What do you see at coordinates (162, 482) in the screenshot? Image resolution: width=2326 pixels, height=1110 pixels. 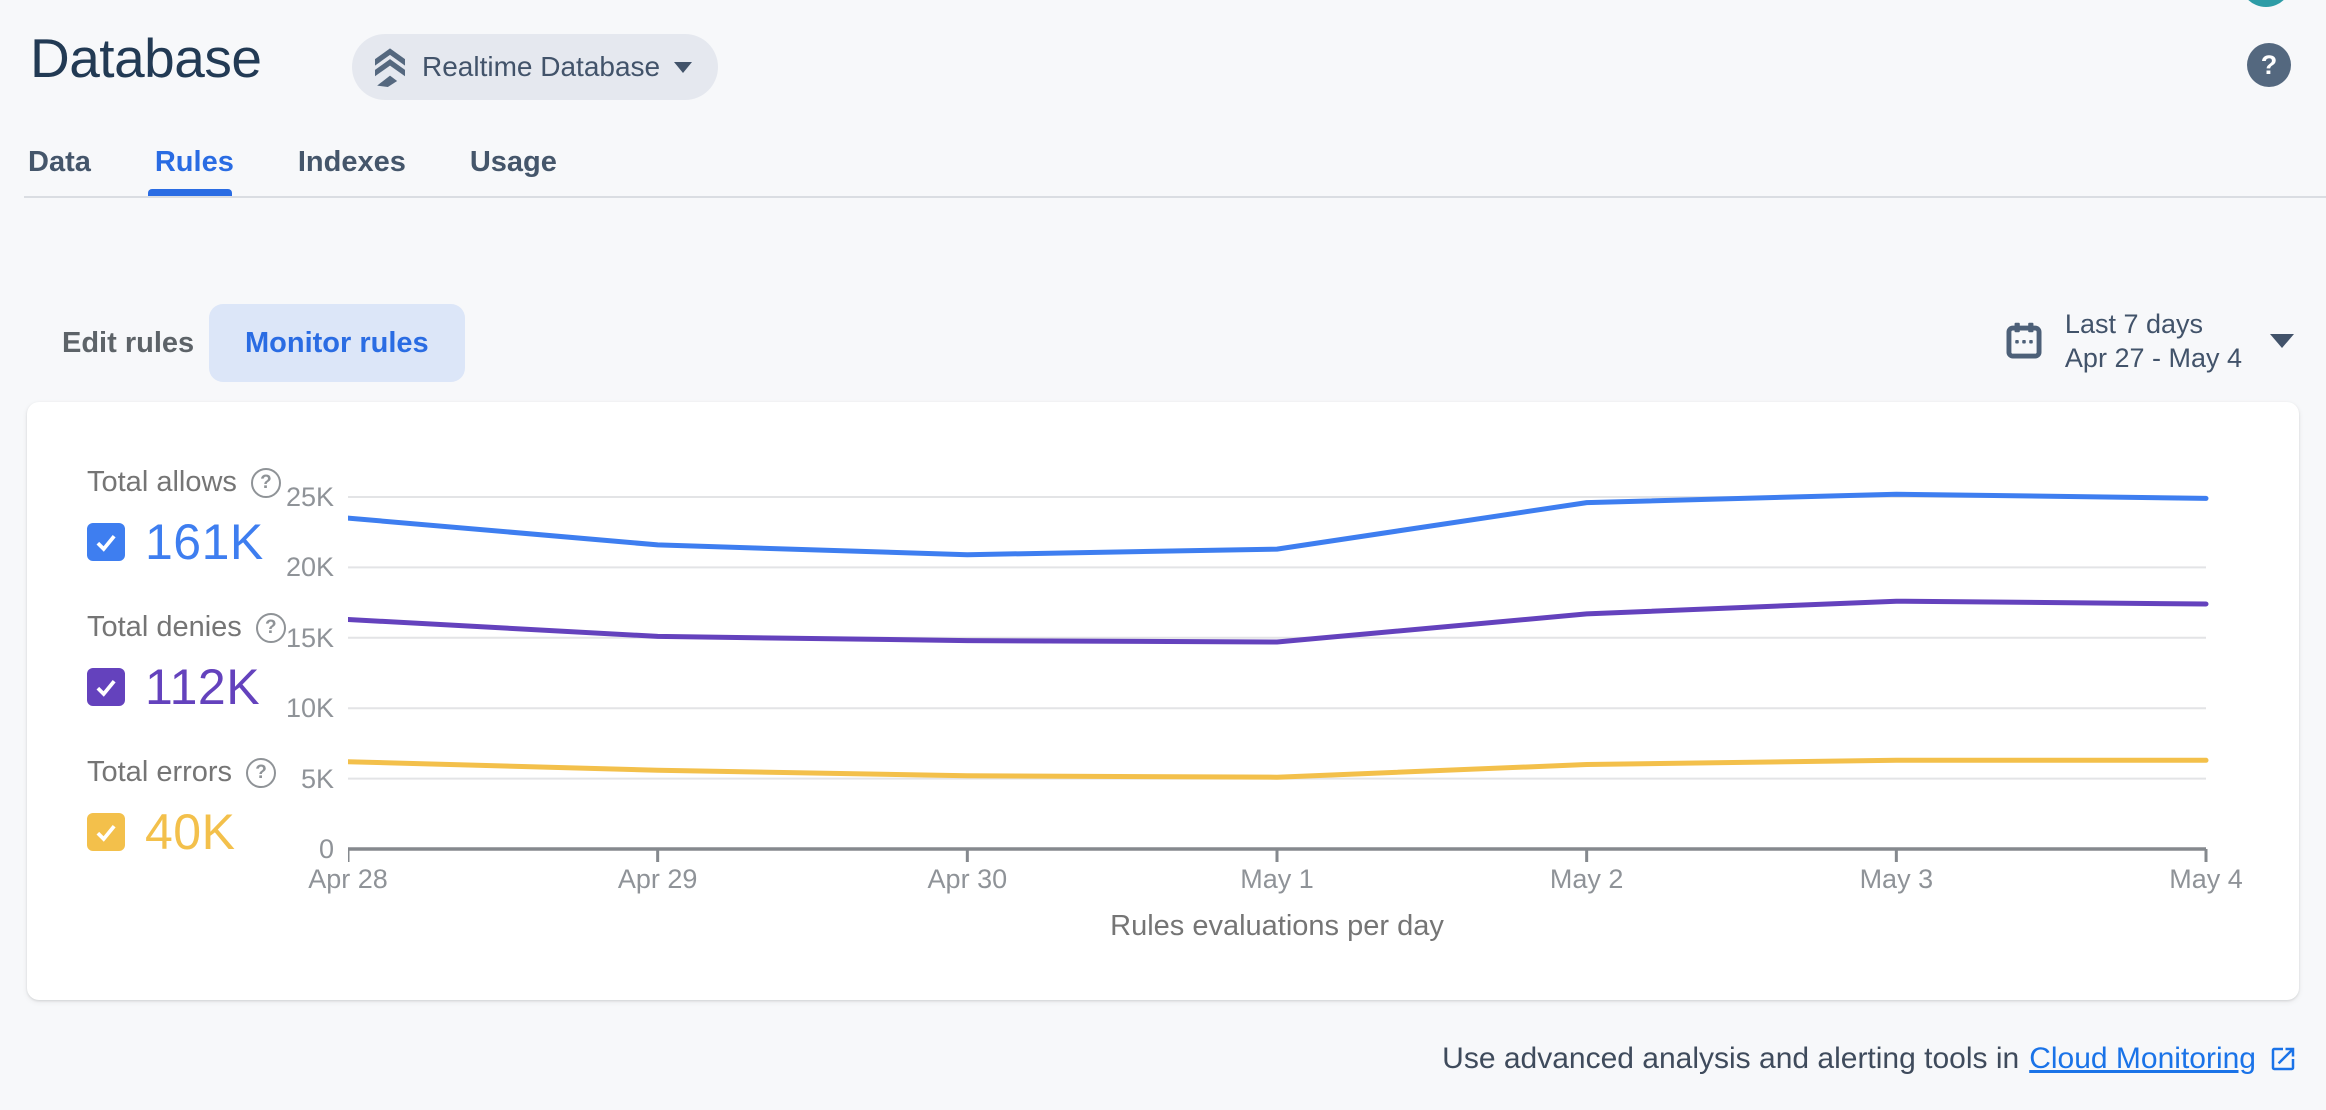 I see `legend-label: Total allows` at bounding box center [162, 482].